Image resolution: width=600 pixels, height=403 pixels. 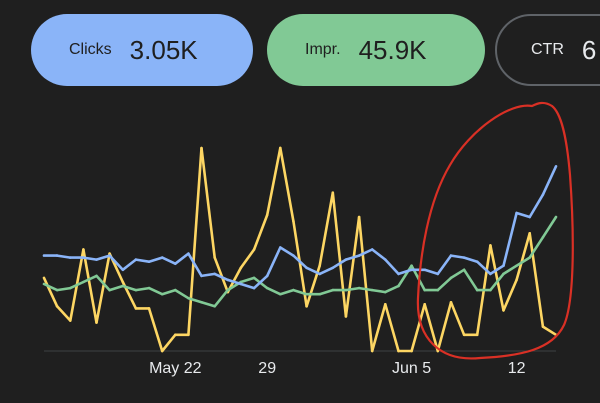 What do you see at coordinates (517, 368) in the screenshot?
I see `x-tick-label: 12` at bounding box center [517, 368].